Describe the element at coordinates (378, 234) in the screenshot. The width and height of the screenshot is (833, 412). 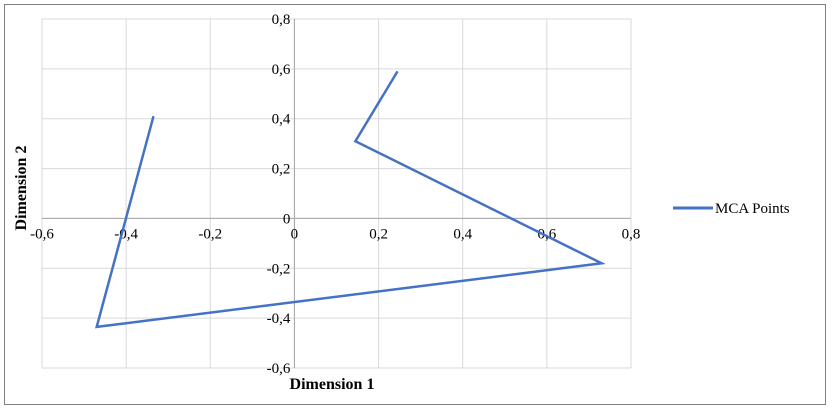
I see `x-tick-label: 0,2` at that location.